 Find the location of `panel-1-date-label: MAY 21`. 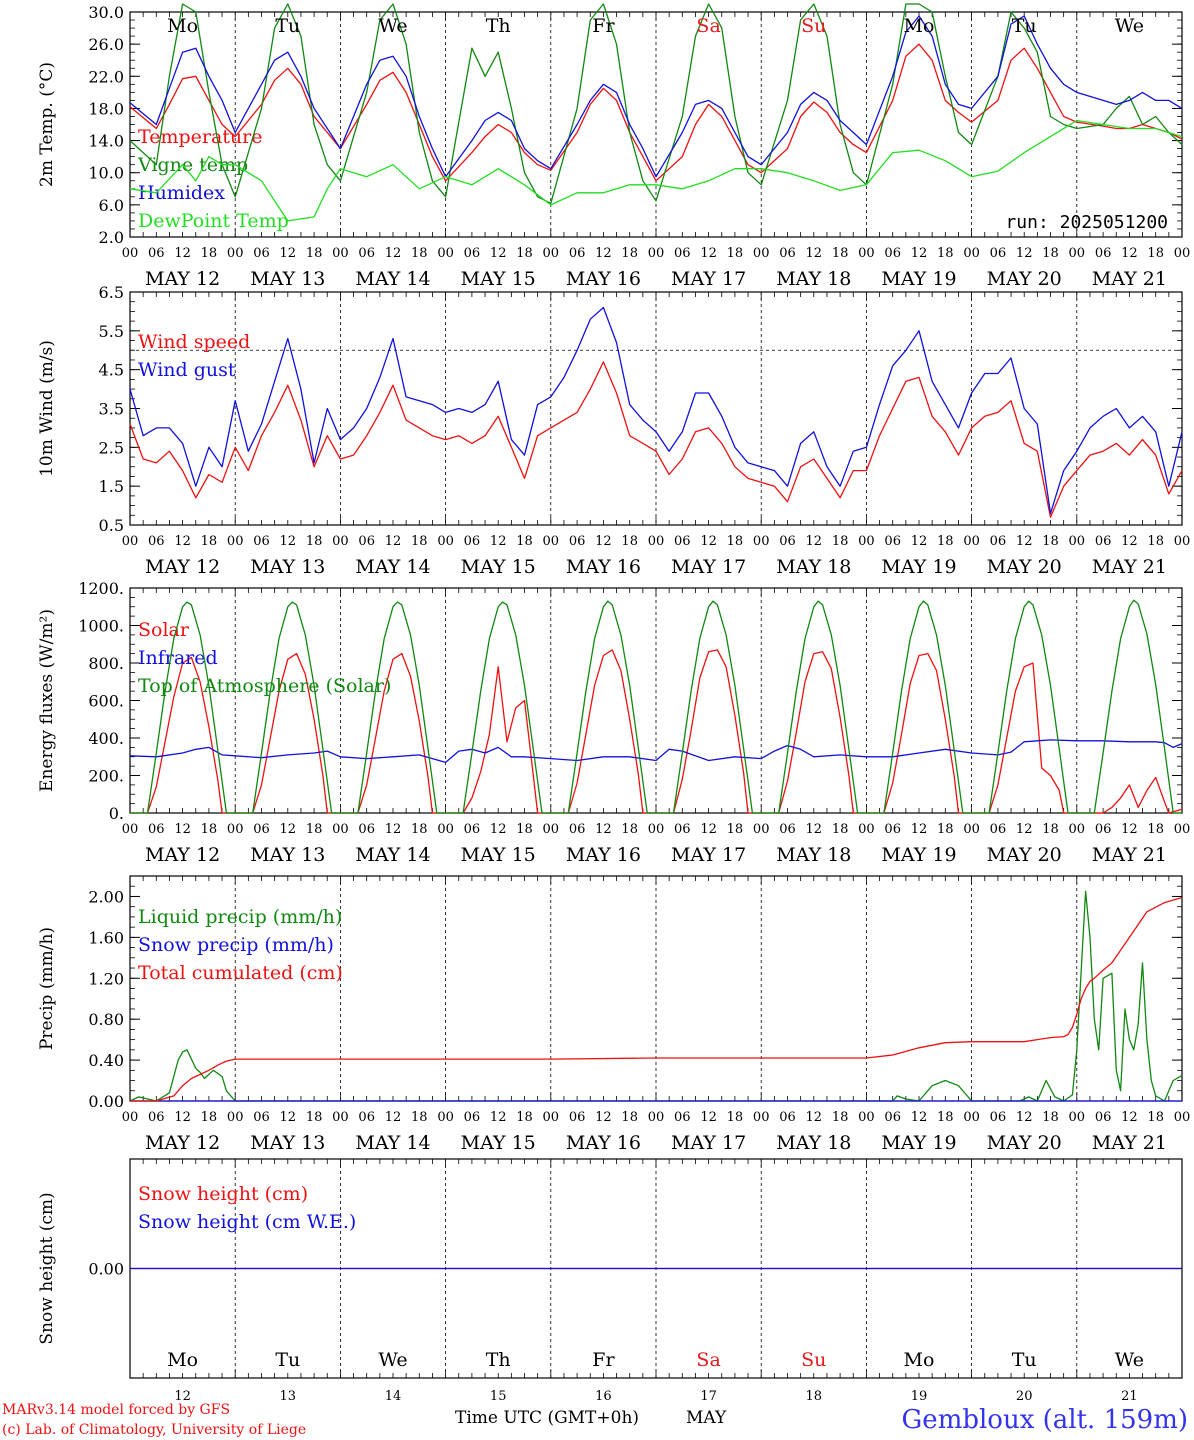

panel-1-date-label: MAY 21 is located at coordinates (1129, 279).